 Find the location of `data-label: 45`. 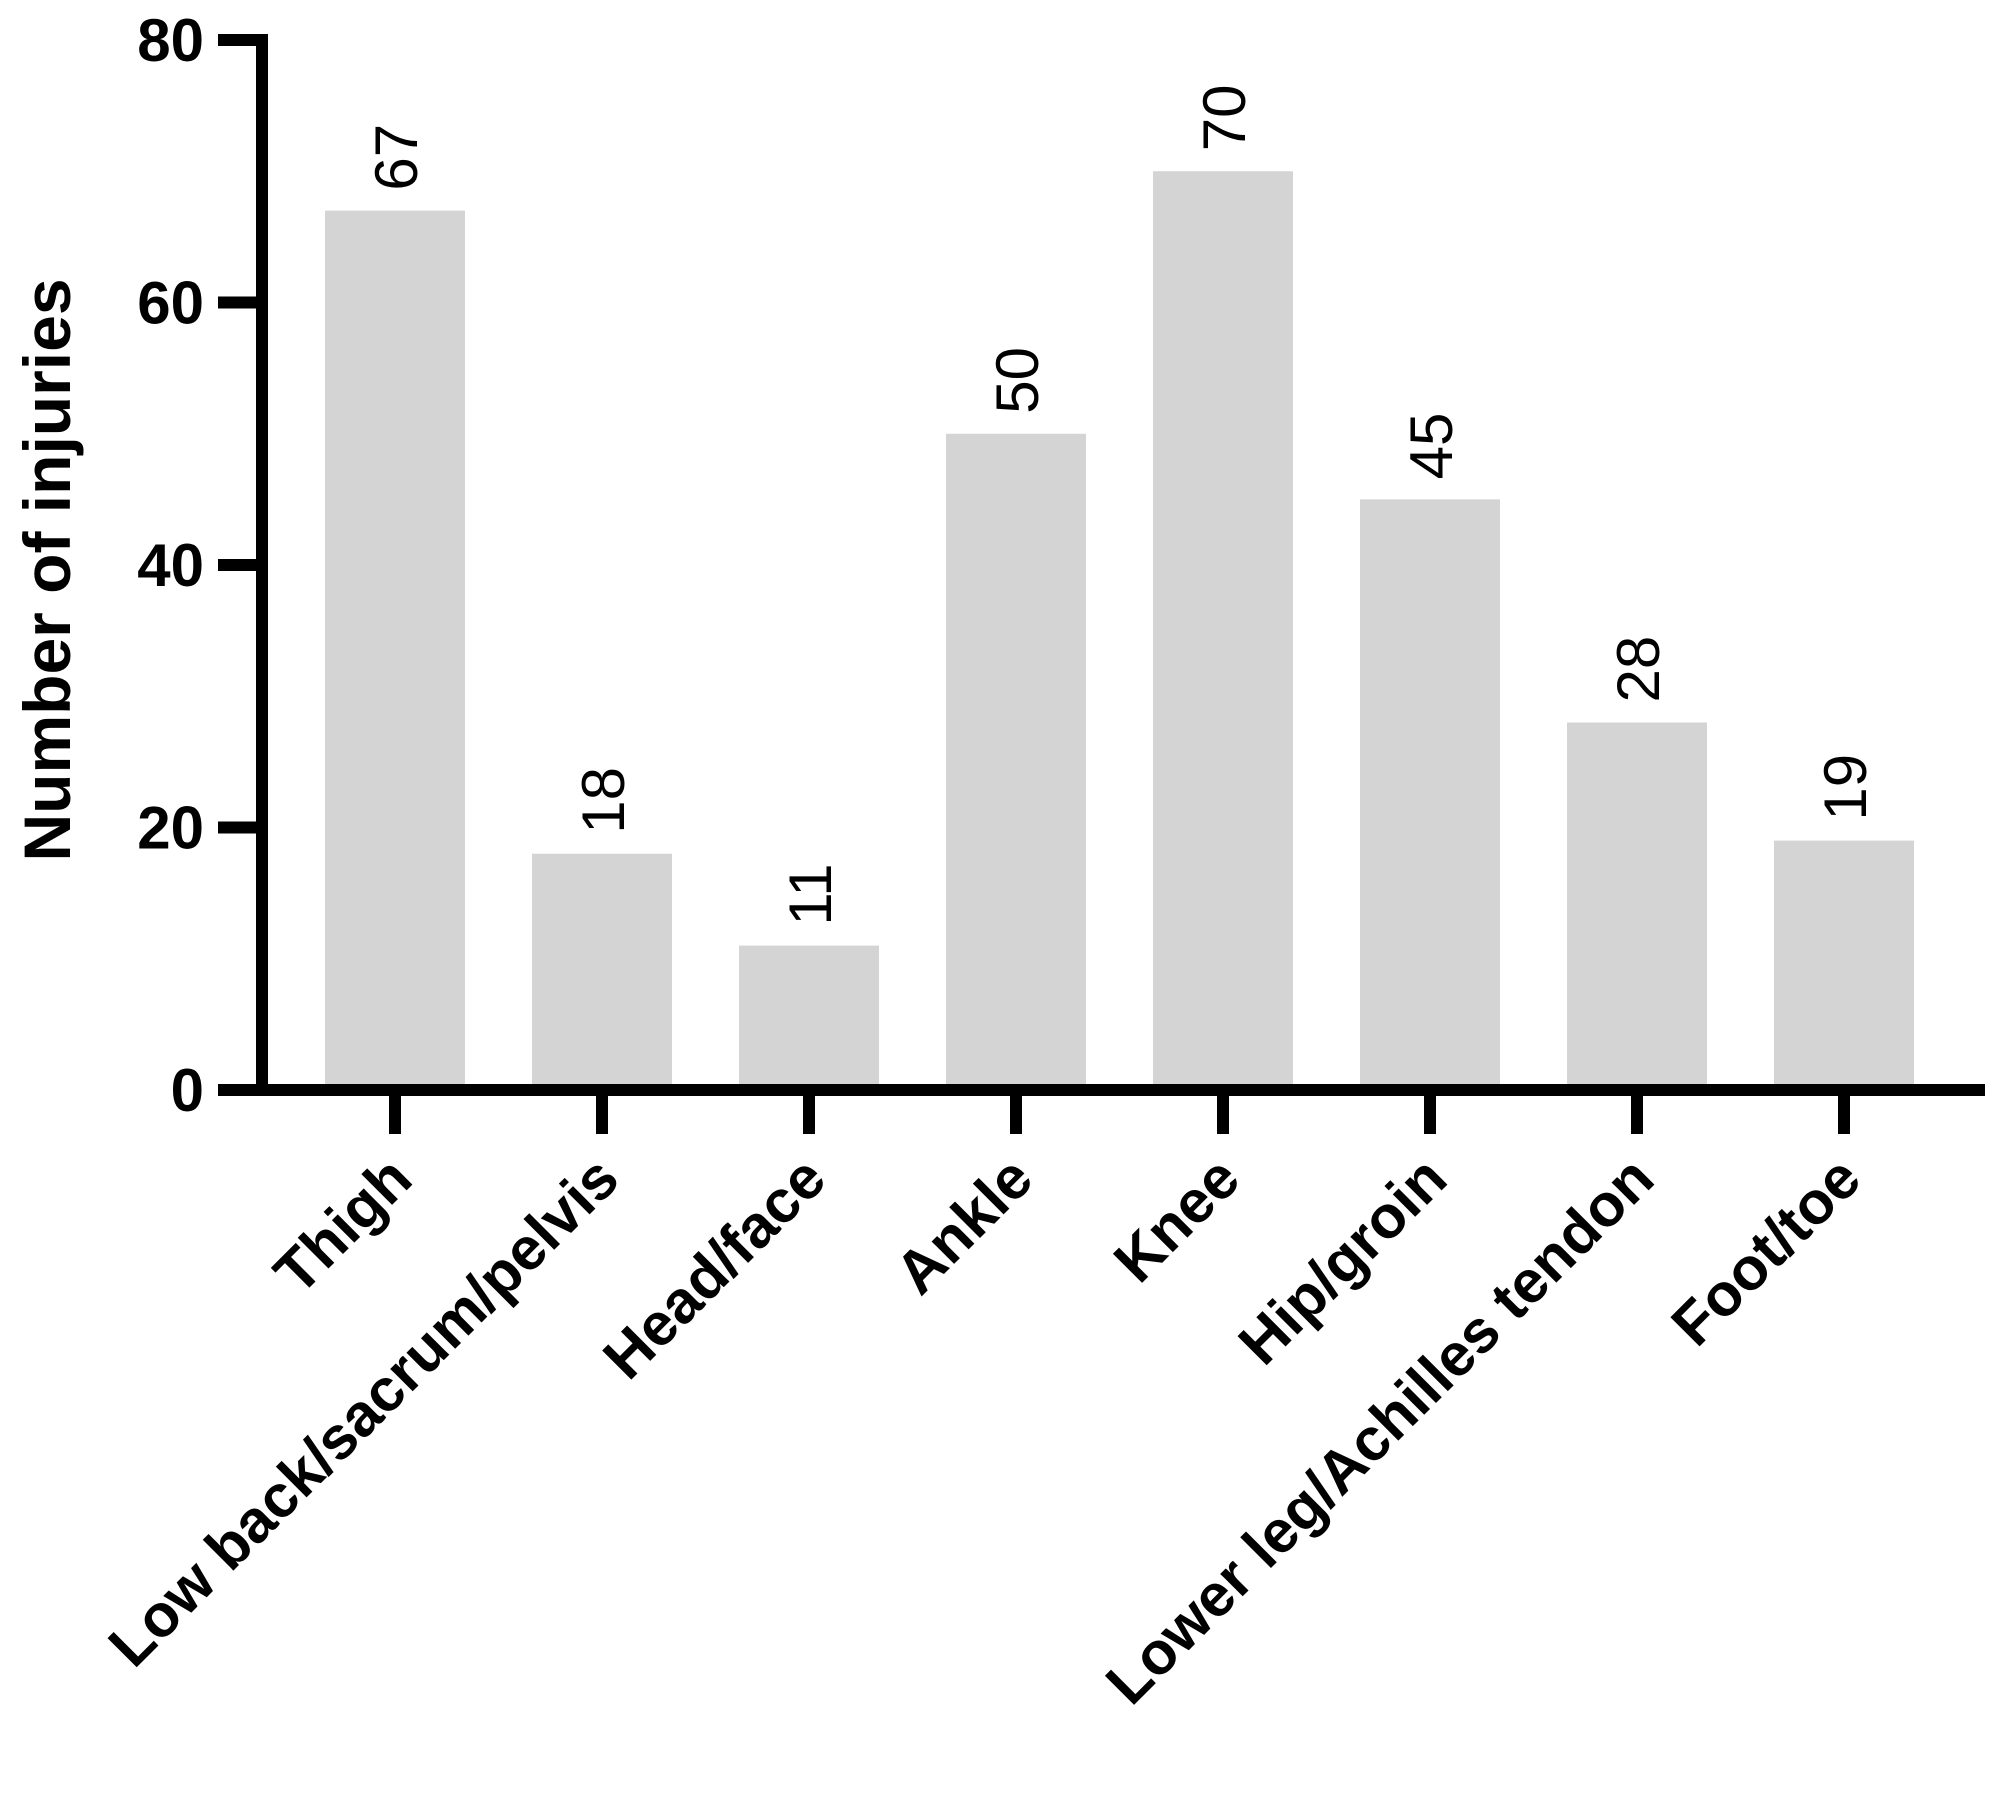

data-label: 45 is located at coordinates (1431, 446).